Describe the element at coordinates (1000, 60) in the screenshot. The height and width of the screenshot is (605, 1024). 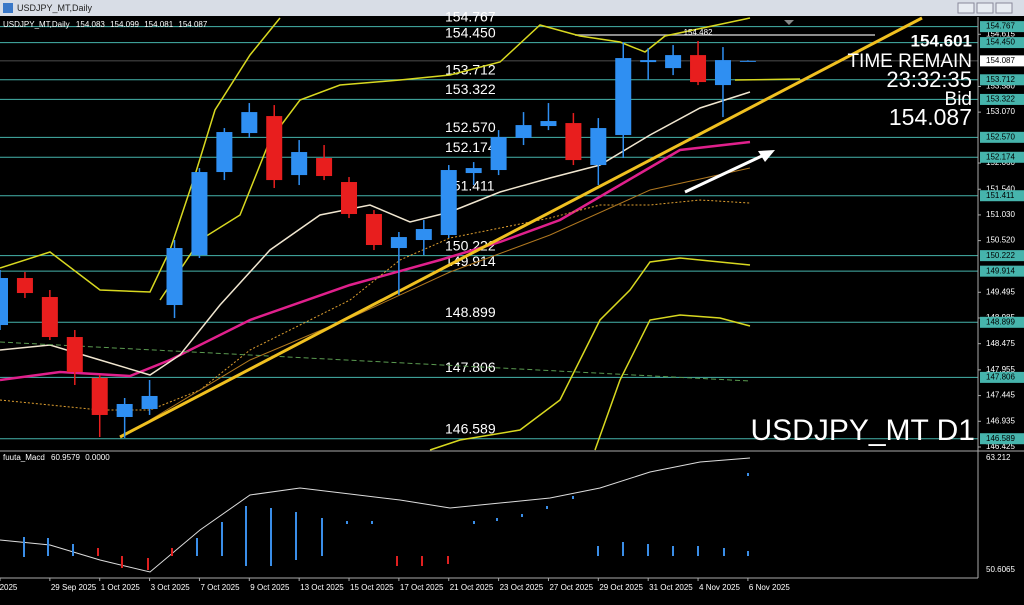
I see `bid-axis-label: 154.087` at that location.